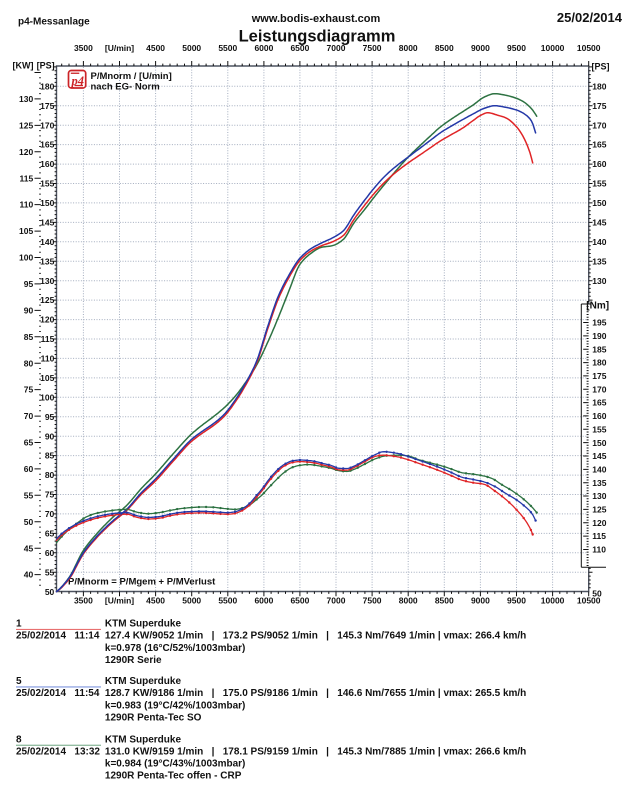  What do you see at coordinates (125, 86) in the screenshot?
I see `svg-text: nach EG- Norm` at bounding box center [125, 86].